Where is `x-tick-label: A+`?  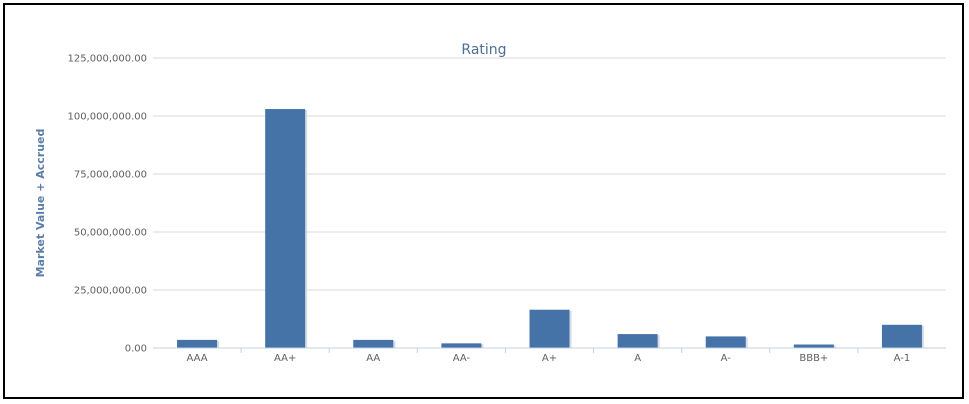 x-tick-label: A+ is located at coordinates (549, 358).